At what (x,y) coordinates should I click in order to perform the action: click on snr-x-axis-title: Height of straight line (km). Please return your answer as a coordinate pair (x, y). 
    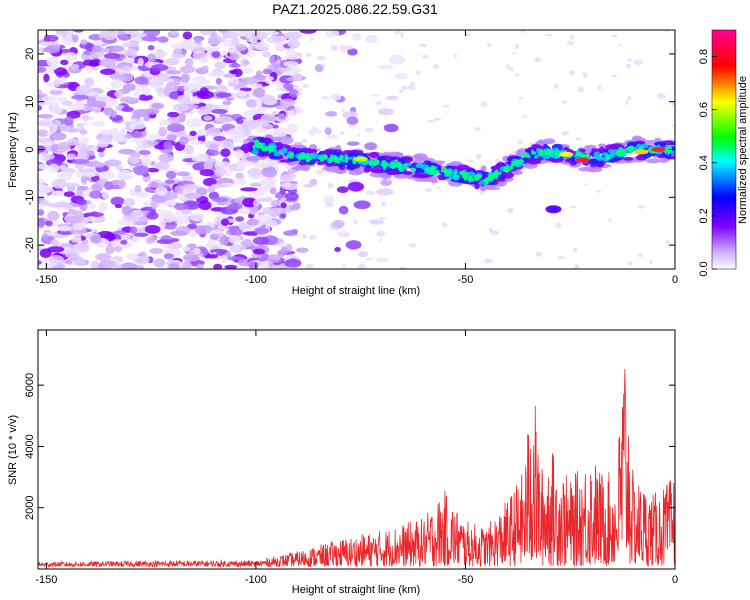
    Looking at the image, I should click on (356, 590).